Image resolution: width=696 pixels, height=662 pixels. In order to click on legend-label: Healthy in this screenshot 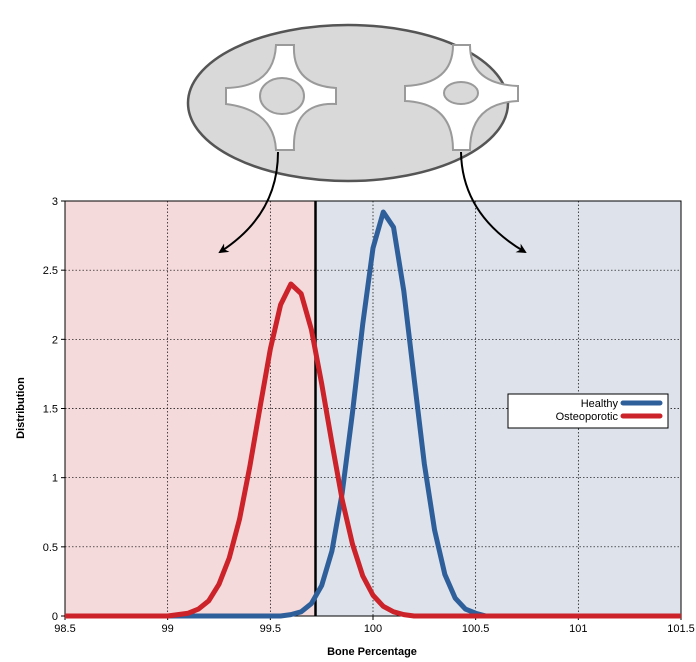, I will do `click(600, 404)`.